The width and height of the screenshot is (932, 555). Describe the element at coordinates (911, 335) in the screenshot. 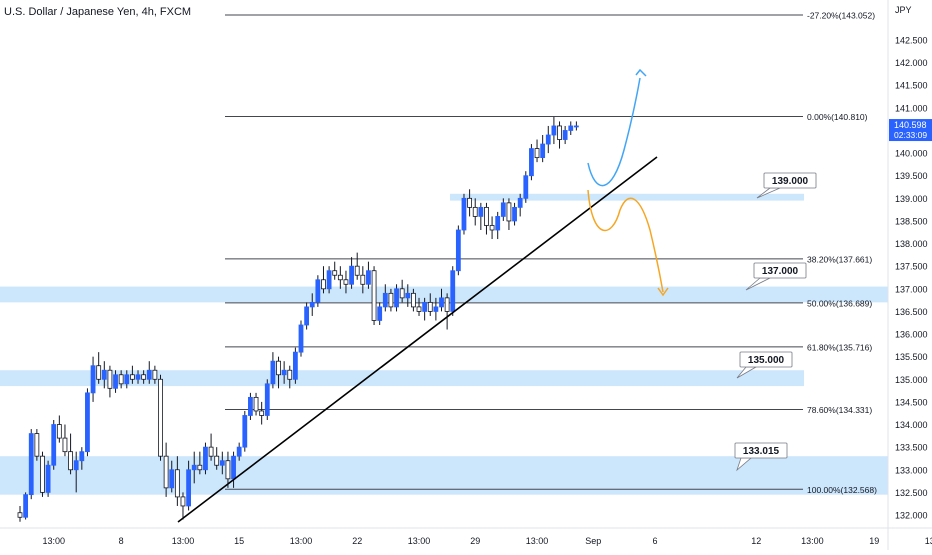

I see `price-tick-label: 136.000` at that location.